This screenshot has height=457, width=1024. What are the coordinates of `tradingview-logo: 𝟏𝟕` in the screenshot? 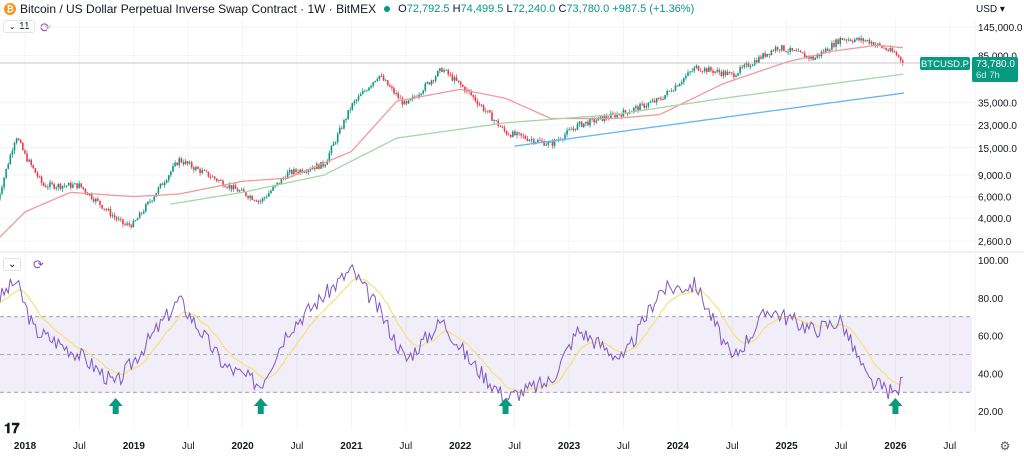 It's located at (12, 428).